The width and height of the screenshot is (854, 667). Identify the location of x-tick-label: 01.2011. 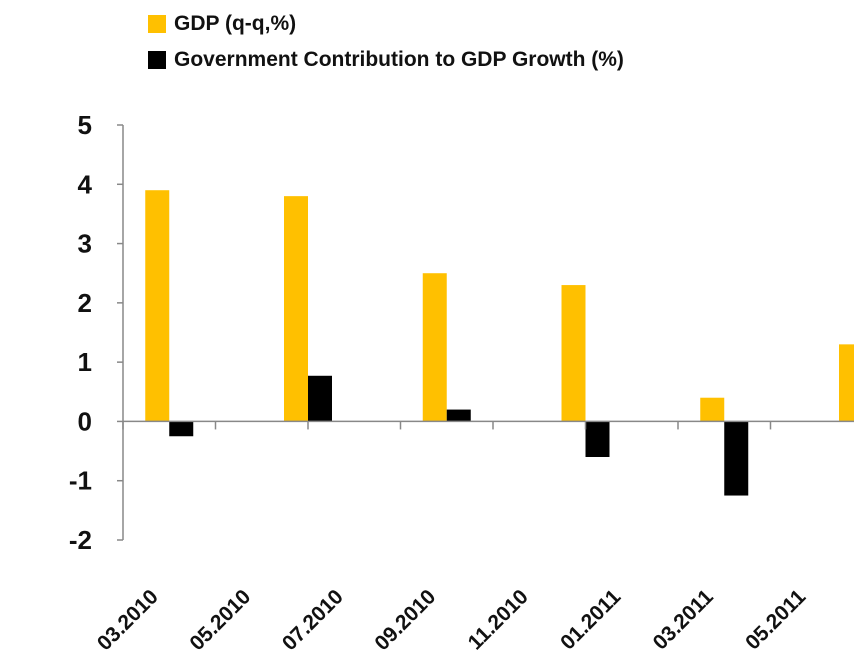
(590, 619).